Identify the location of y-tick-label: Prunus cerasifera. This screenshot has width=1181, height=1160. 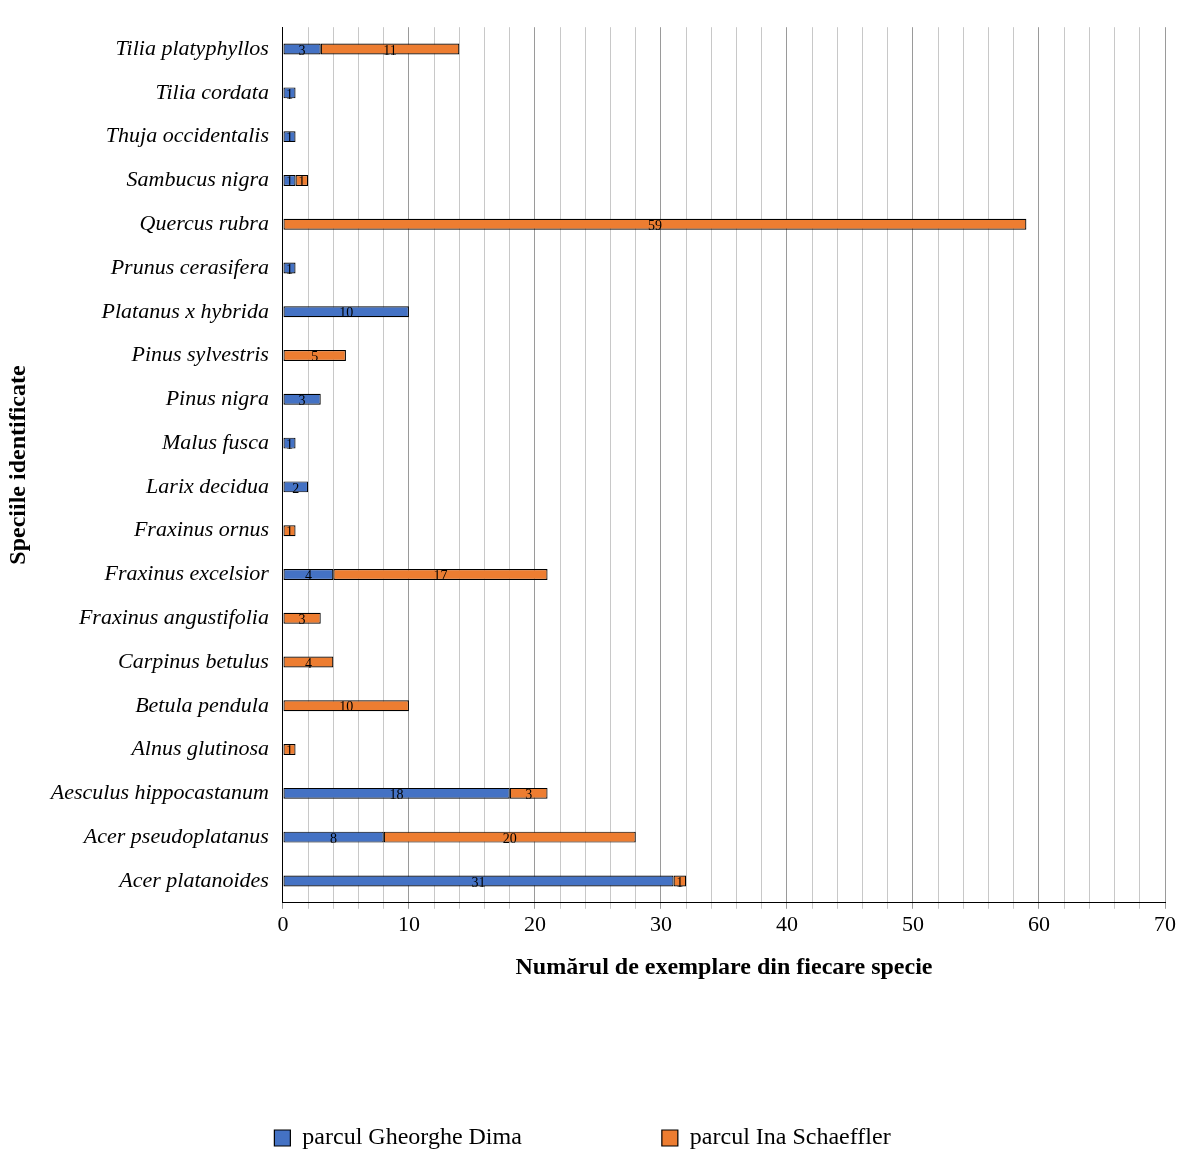
(189, 266).